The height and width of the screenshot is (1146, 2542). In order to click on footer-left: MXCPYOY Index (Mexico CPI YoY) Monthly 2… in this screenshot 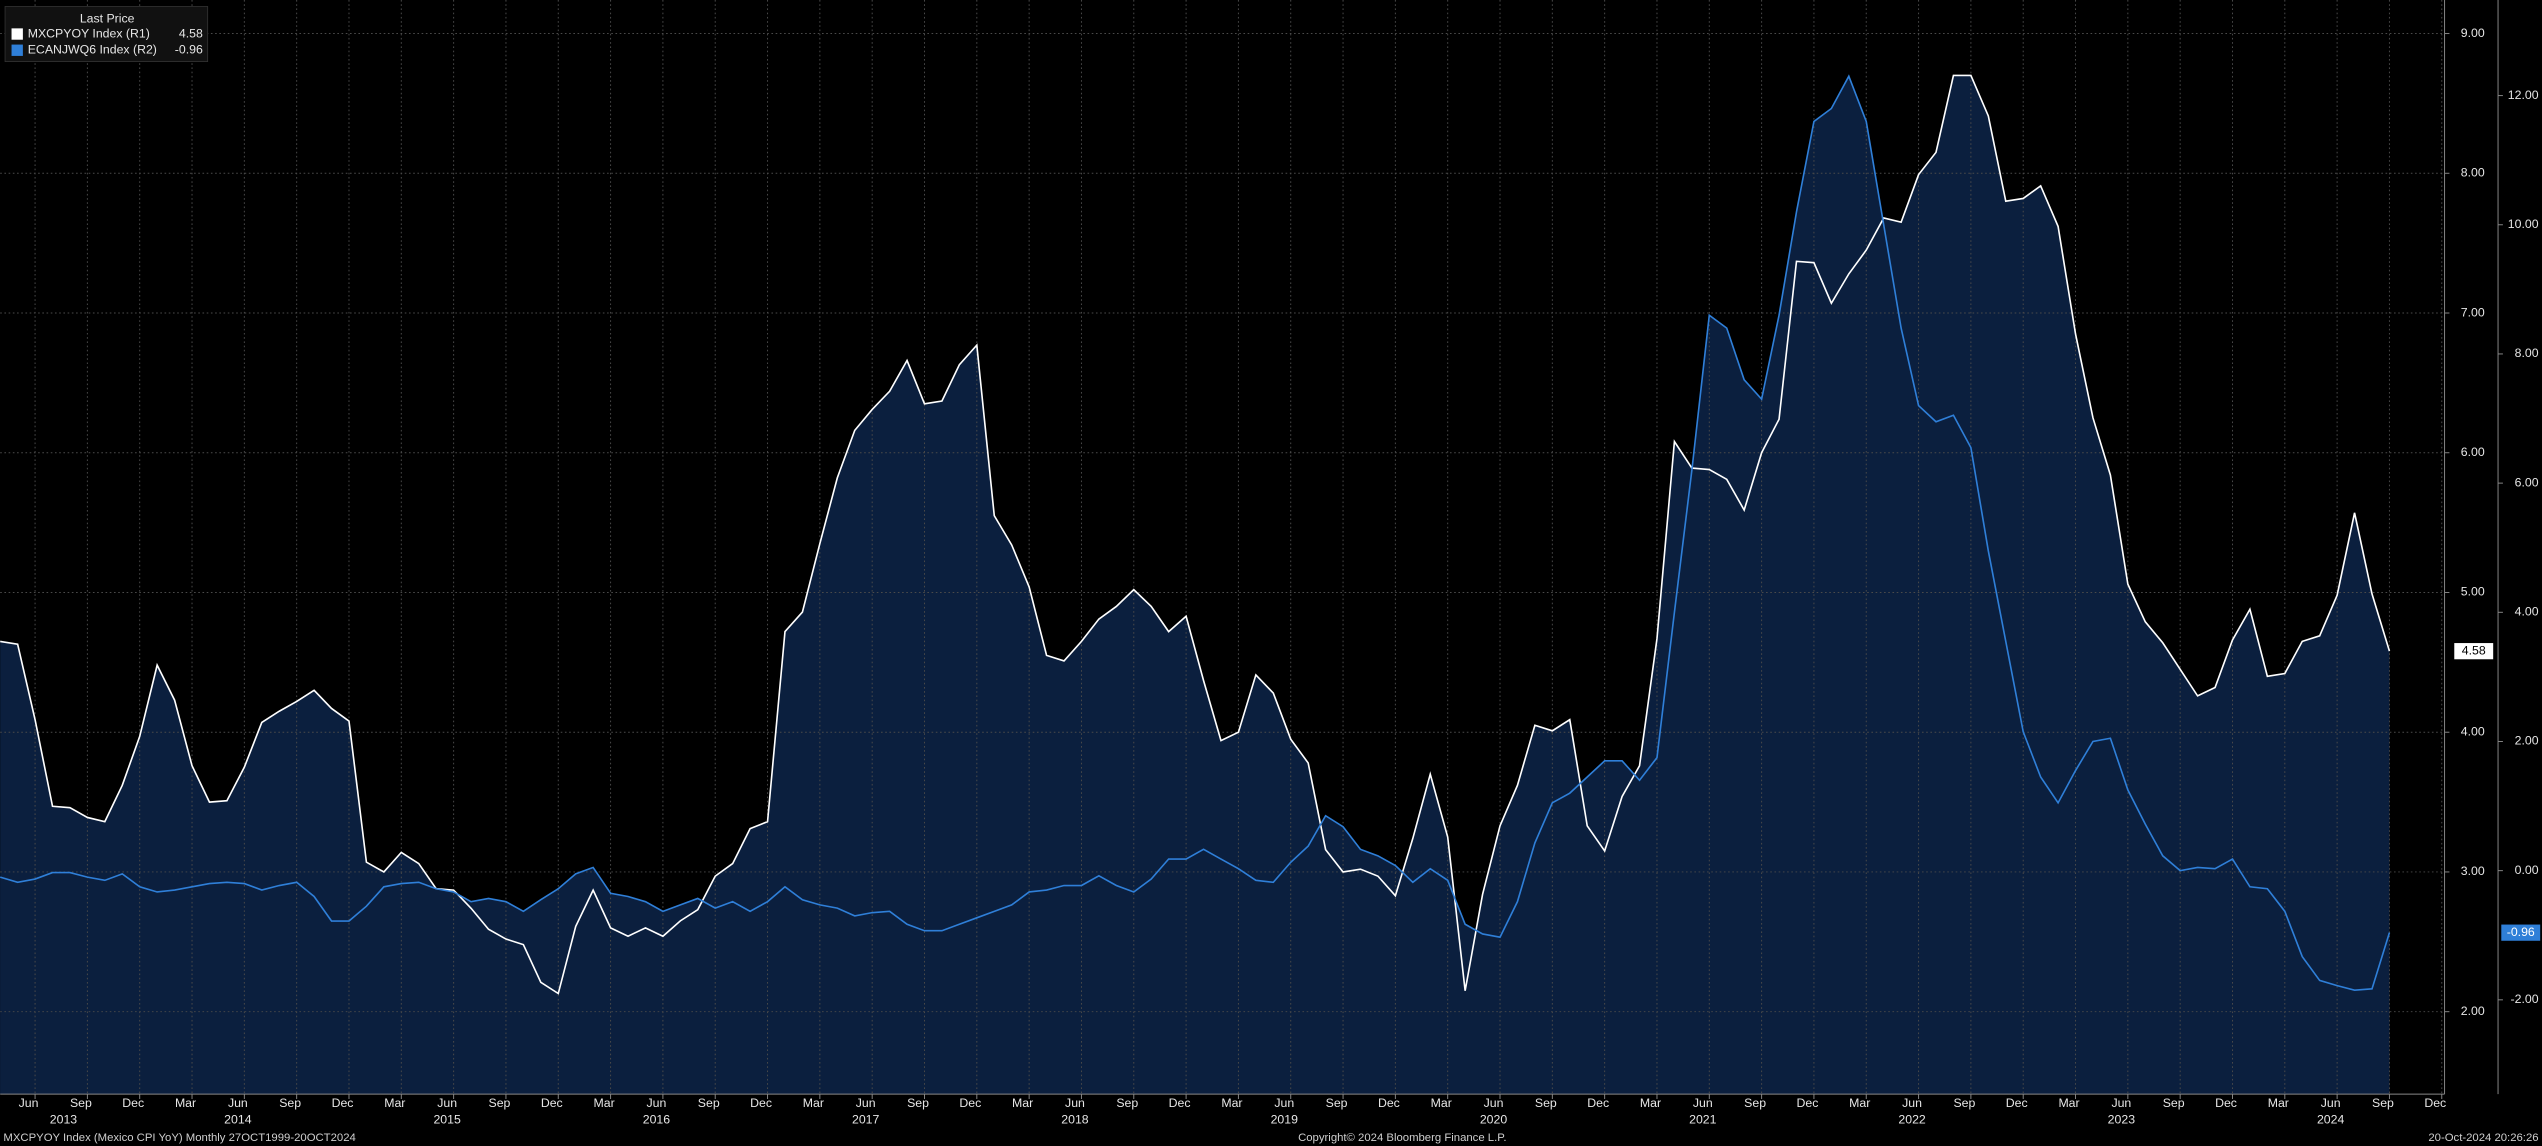, I will do `click(179, 1138)`.